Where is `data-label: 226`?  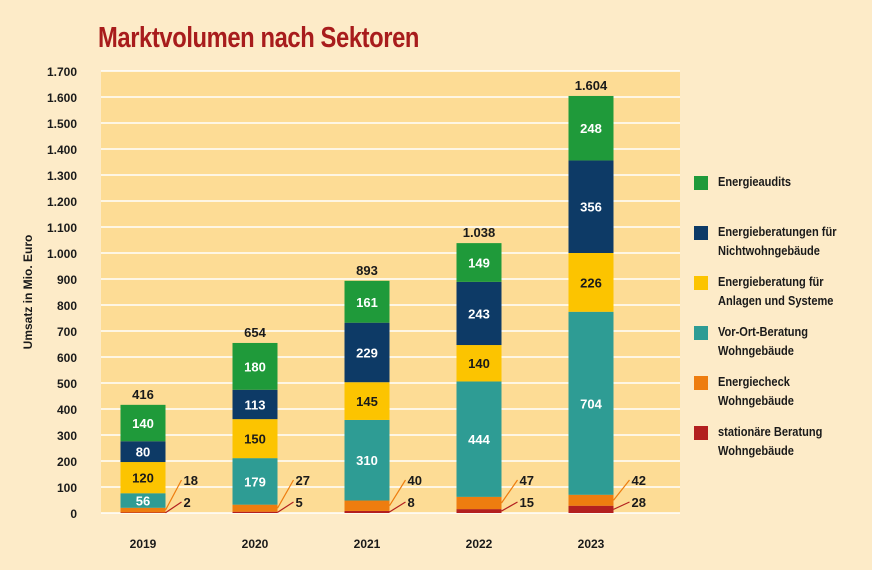 data-label: 226 is located at coordinates (591, 282).